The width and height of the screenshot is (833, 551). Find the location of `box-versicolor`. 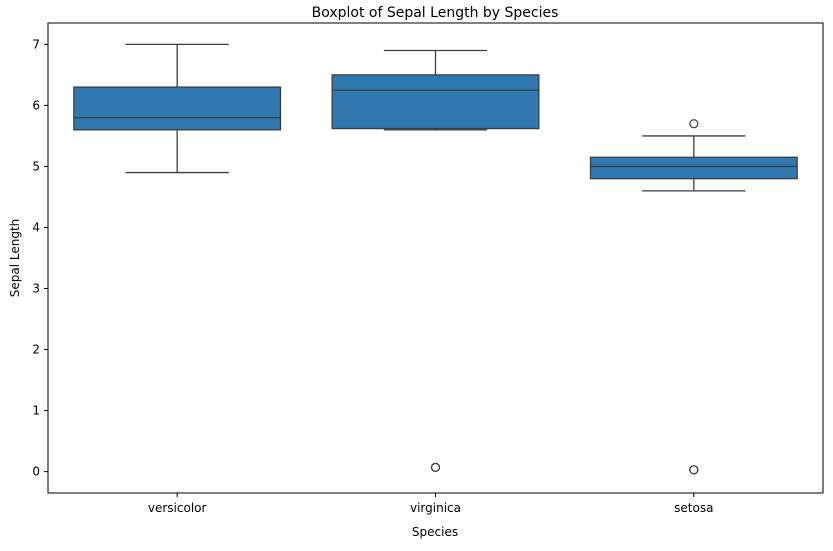

box-versicolor is located at coordinates (177, 108).